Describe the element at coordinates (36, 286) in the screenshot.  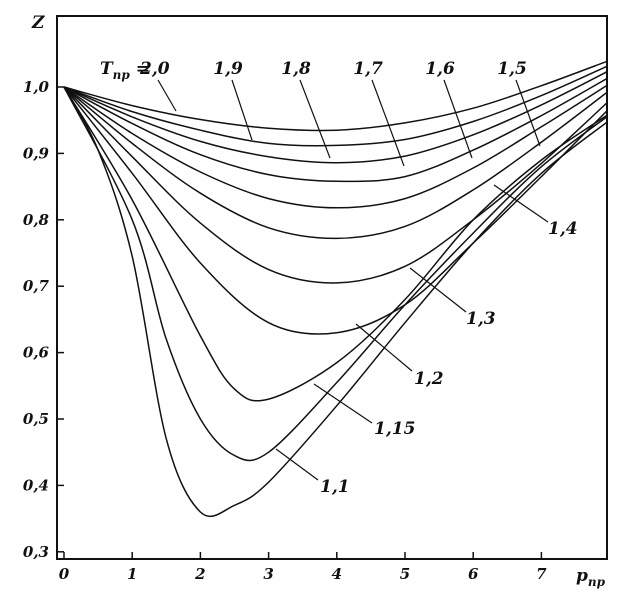
I see `y-tick-label: 0,7` at that location.